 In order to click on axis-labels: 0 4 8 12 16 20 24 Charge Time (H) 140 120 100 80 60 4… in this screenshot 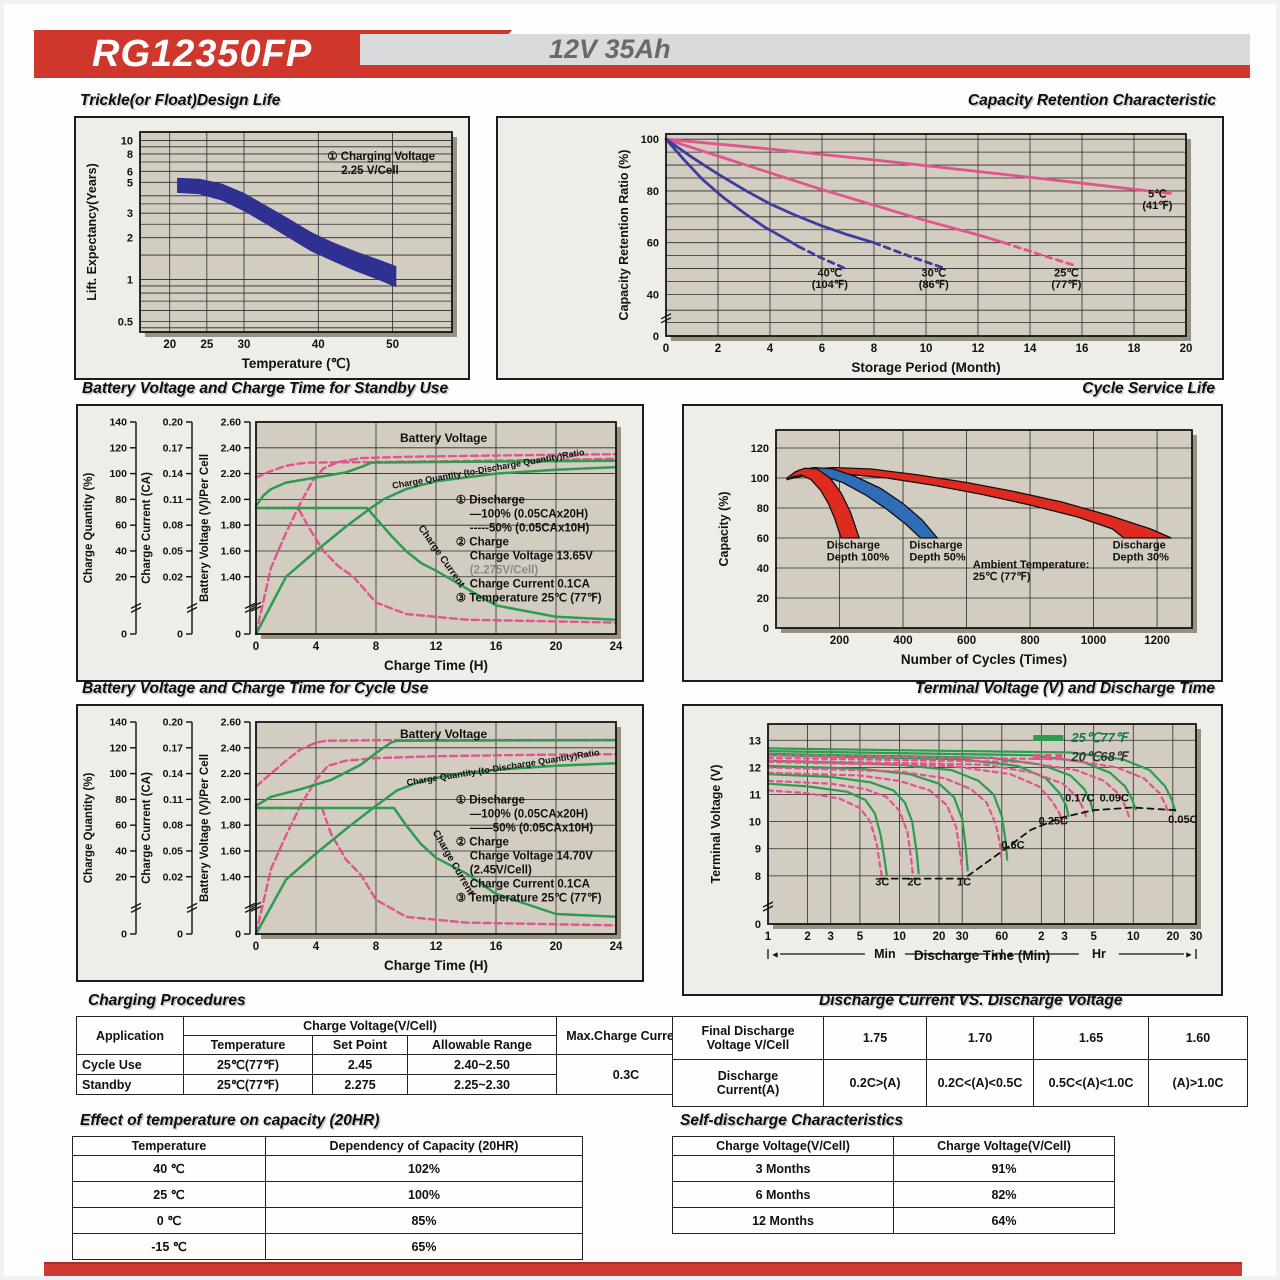, I will do `click(353, 545)`.